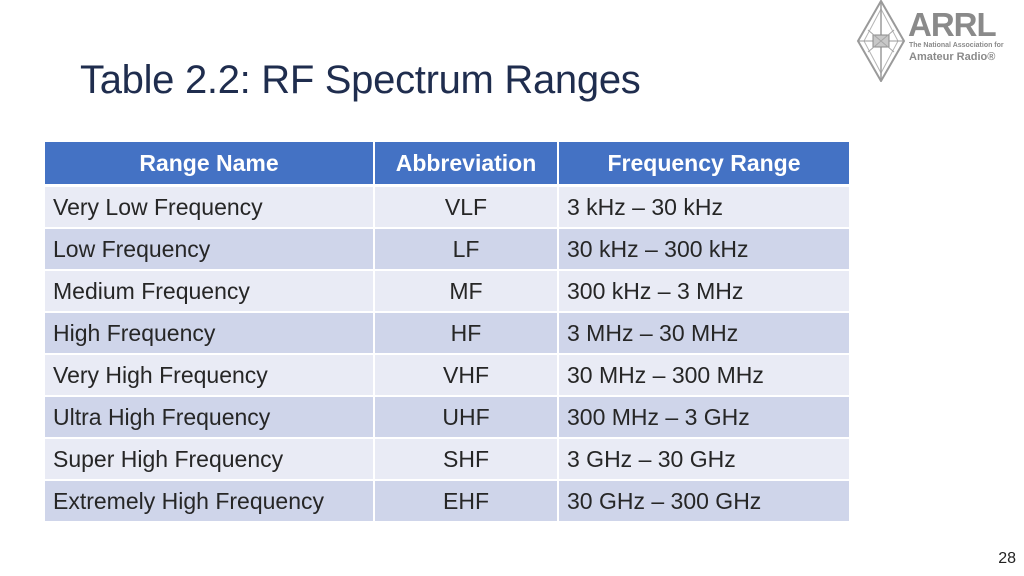 The height and width of the screenshot is (576, 1024). I want to click on frequency-range-cell: 30 MHz – 300 MHz, so click(703, 375).